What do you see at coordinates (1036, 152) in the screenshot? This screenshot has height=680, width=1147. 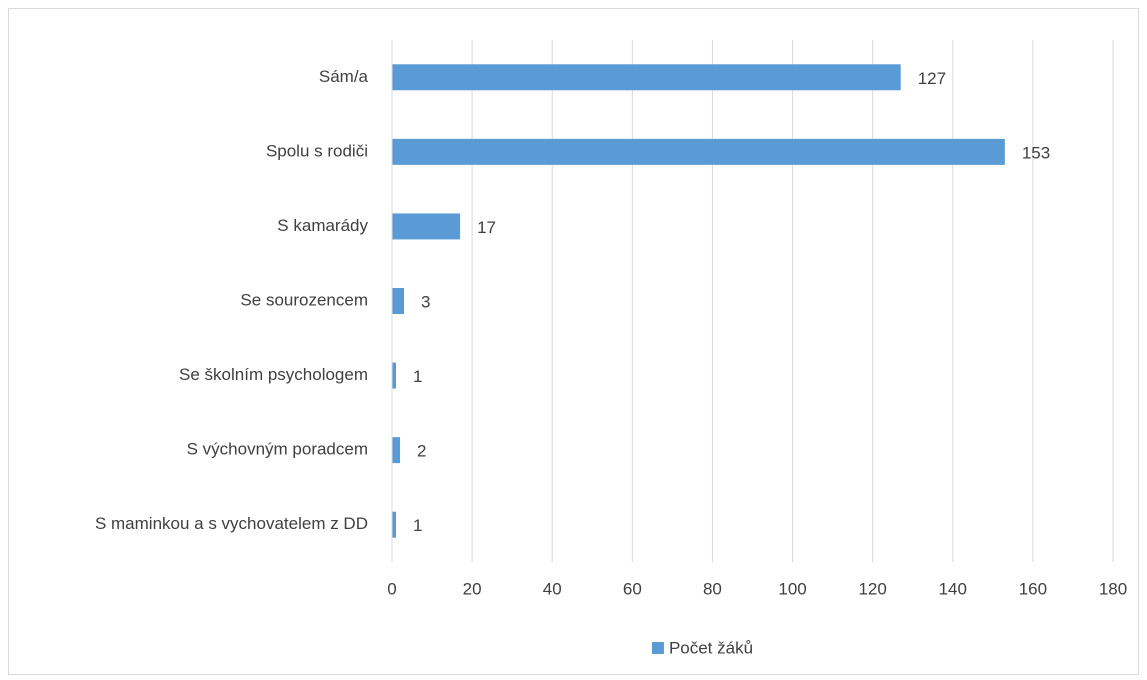 I see `value-label: 153` at bounding box center [1036, 152].